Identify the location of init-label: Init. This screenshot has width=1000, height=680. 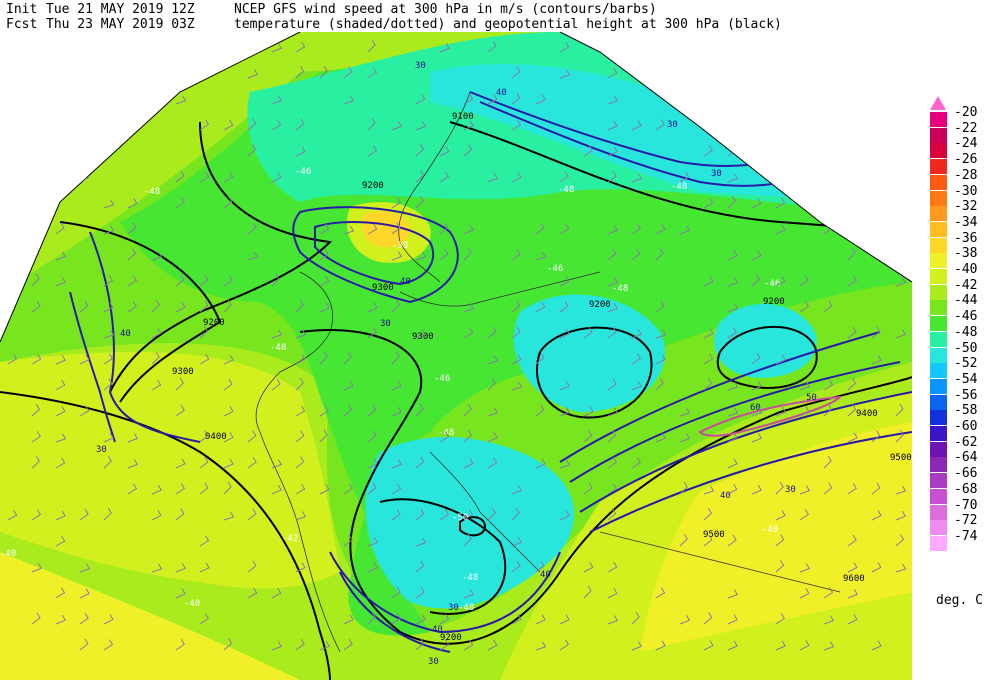
(22, 9).